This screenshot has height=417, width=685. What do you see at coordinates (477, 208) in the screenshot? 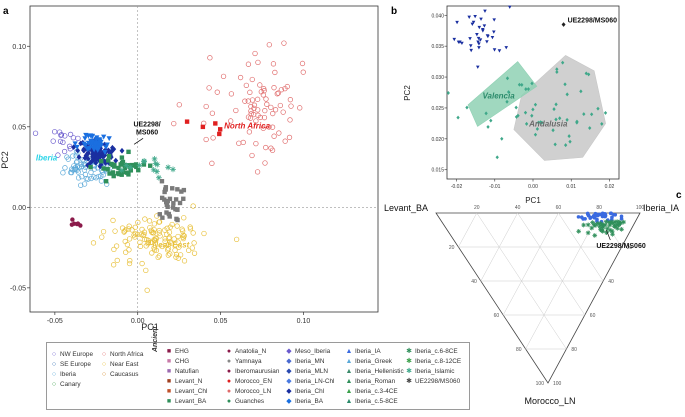
I see `ternary-tick-top: 20` at bounding box center [477, 208].